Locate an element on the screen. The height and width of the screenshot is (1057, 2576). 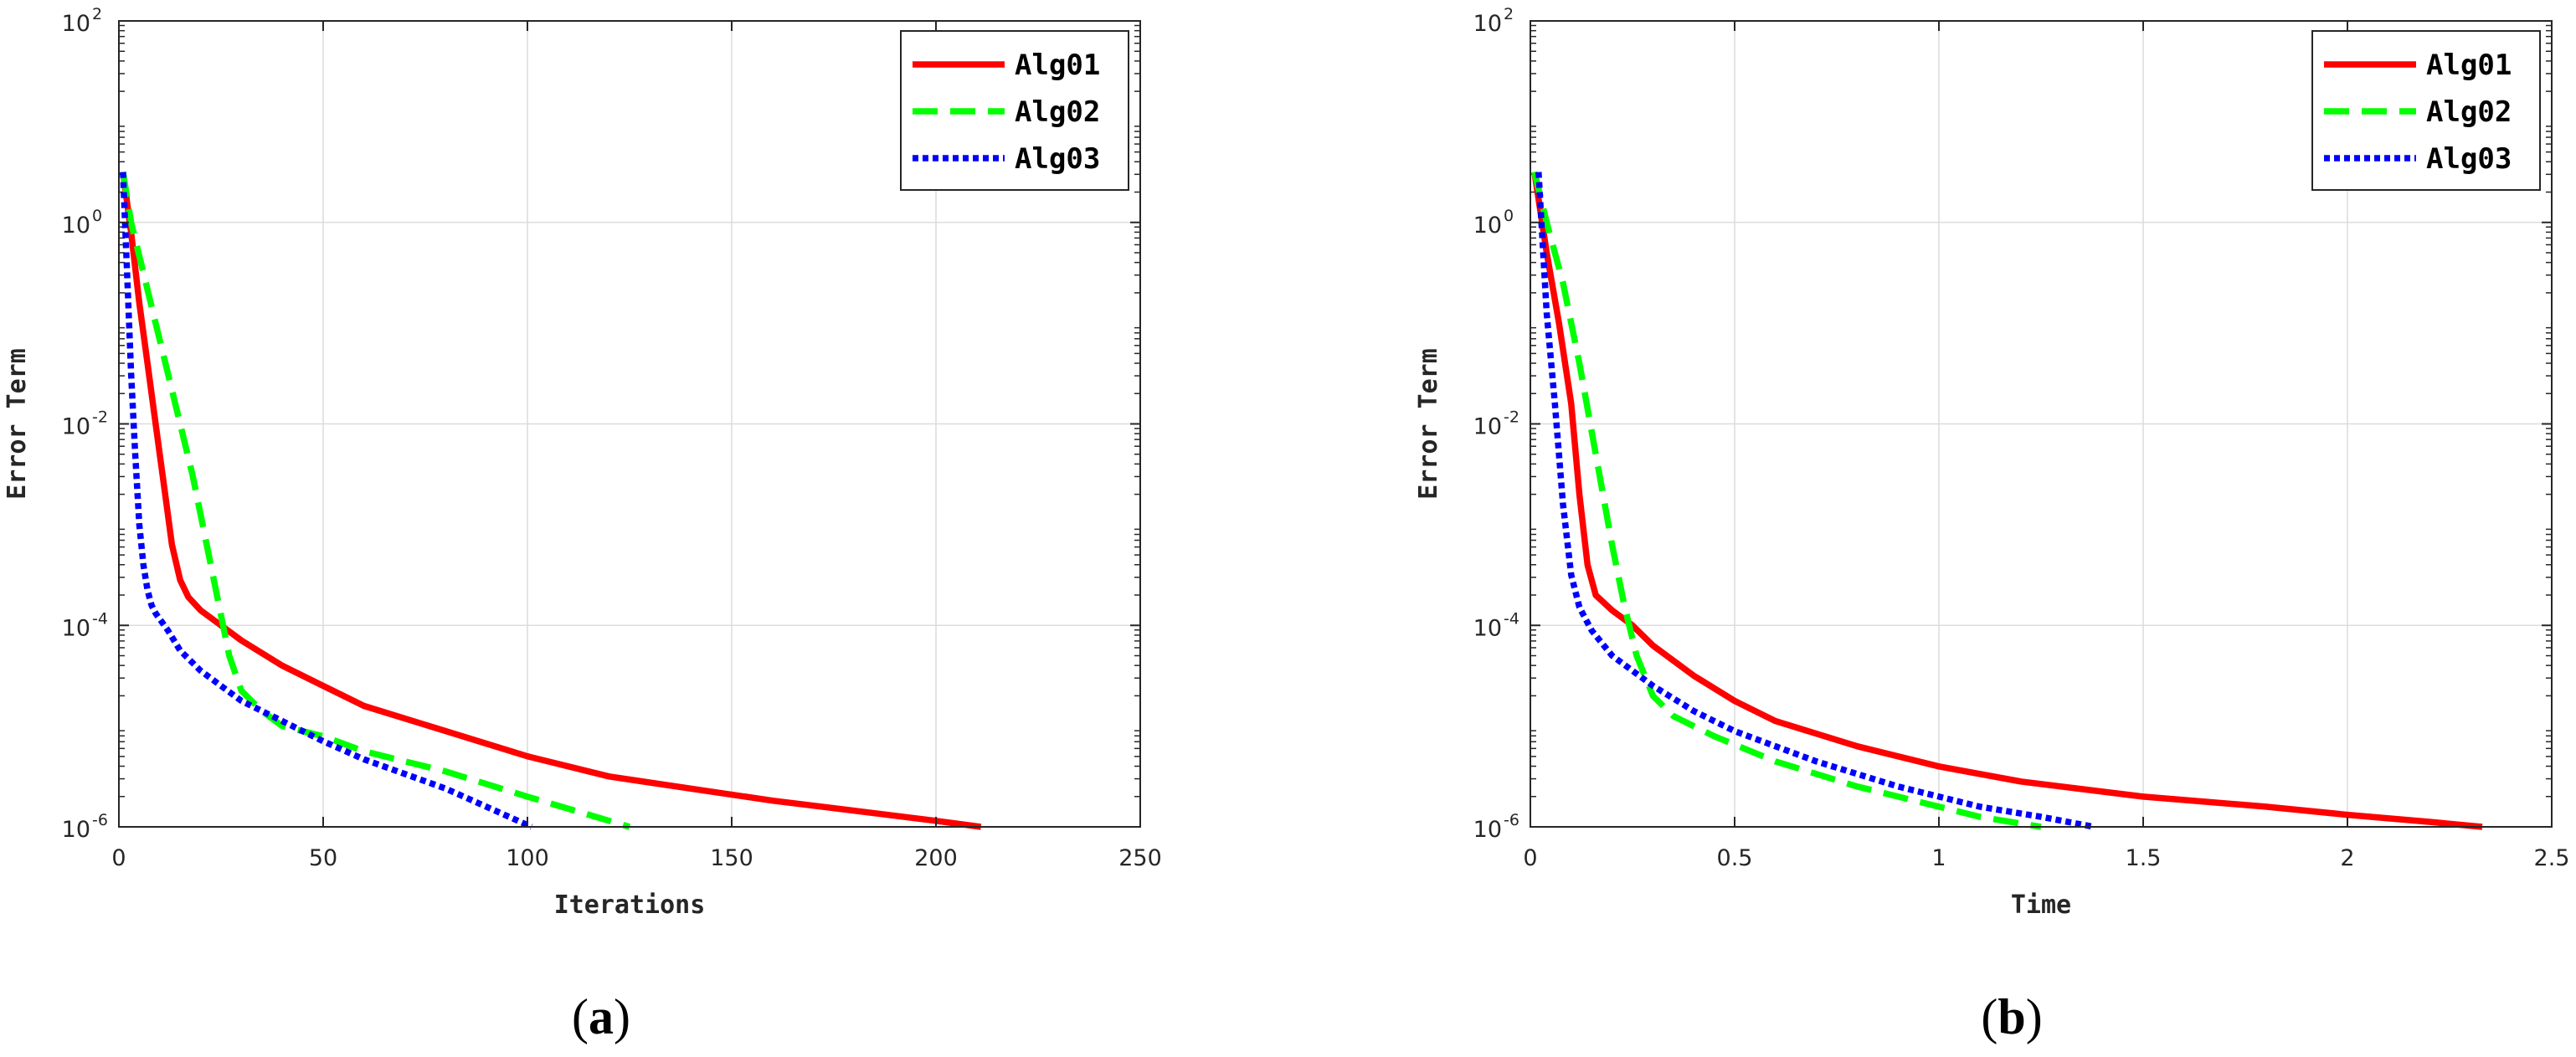
x-tick-label: 0.5 is located at coordinates (1735, 858).